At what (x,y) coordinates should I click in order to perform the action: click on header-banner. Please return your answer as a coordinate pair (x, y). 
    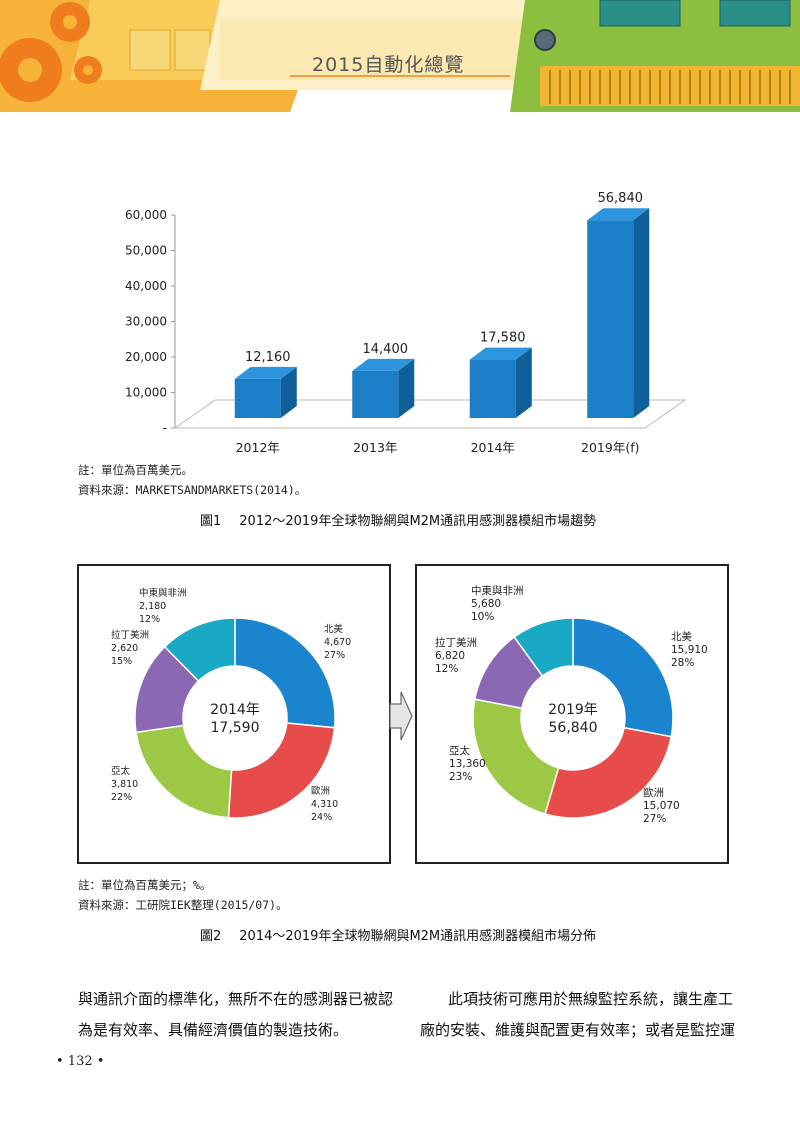
    Looking at the image, I should click on (400, 56).